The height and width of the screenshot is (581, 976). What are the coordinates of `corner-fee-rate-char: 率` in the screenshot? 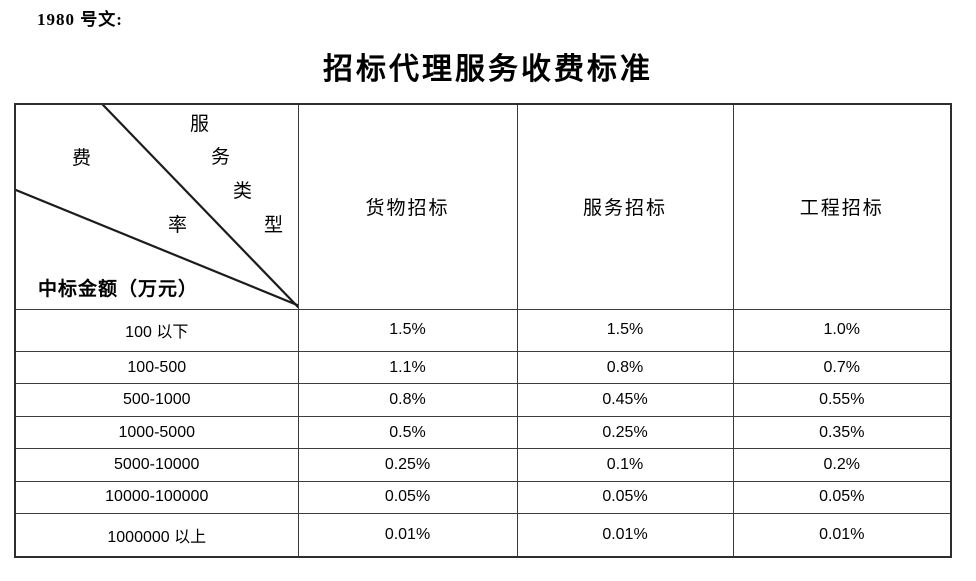 It's located at (178, 225).